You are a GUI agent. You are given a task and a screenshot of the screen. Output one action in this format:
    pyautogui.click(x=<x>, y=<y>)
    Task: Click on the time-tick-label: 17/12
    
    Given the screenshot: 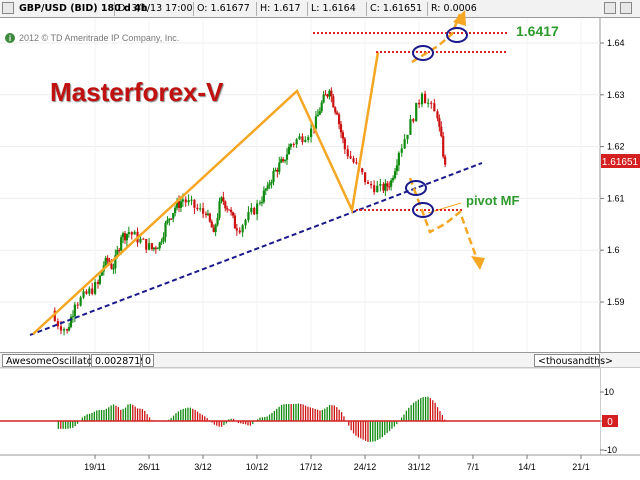 What is the action you would take?
    pyautogui.click(x=311, y=467)
    